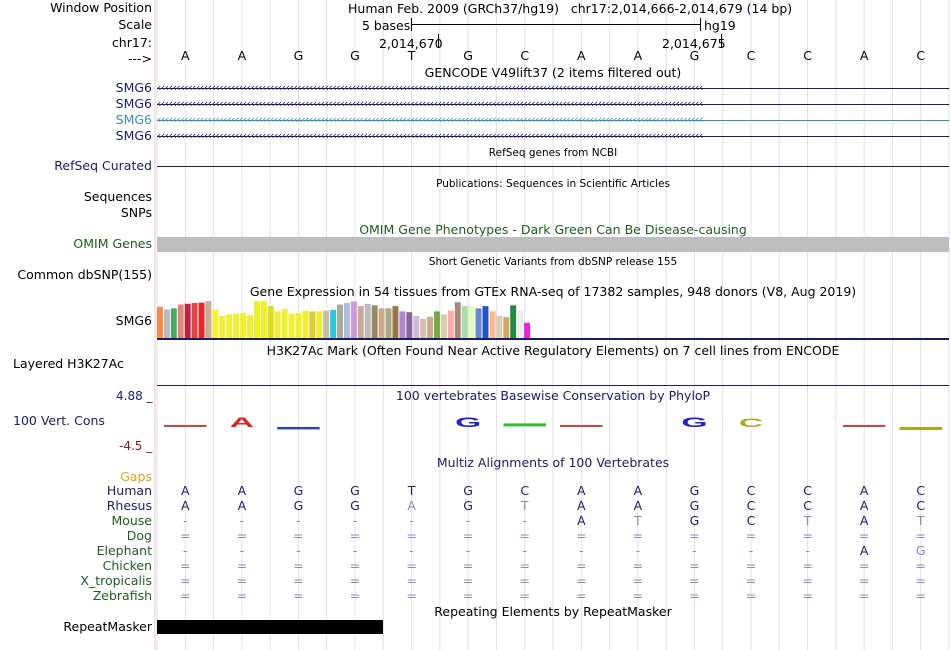  What do you see at coordinates (751, 55) in the screenshot?
I see `sequence-base: C` at bounding box center [751, 55].